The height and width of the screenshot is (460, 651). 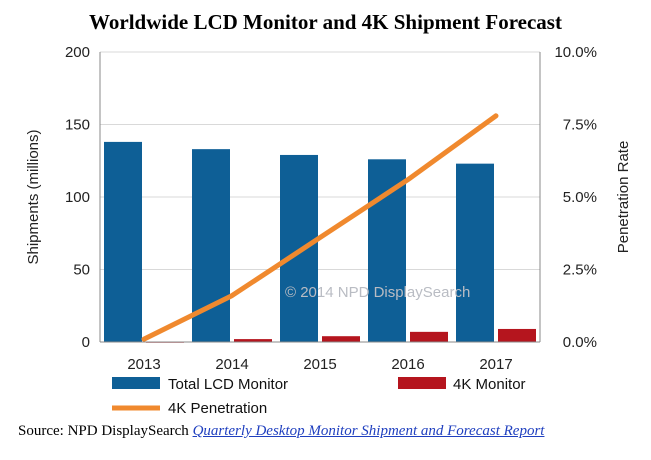 I want to click on y-axis-label-left: Shipments (millions), so click(x=33, y=196).